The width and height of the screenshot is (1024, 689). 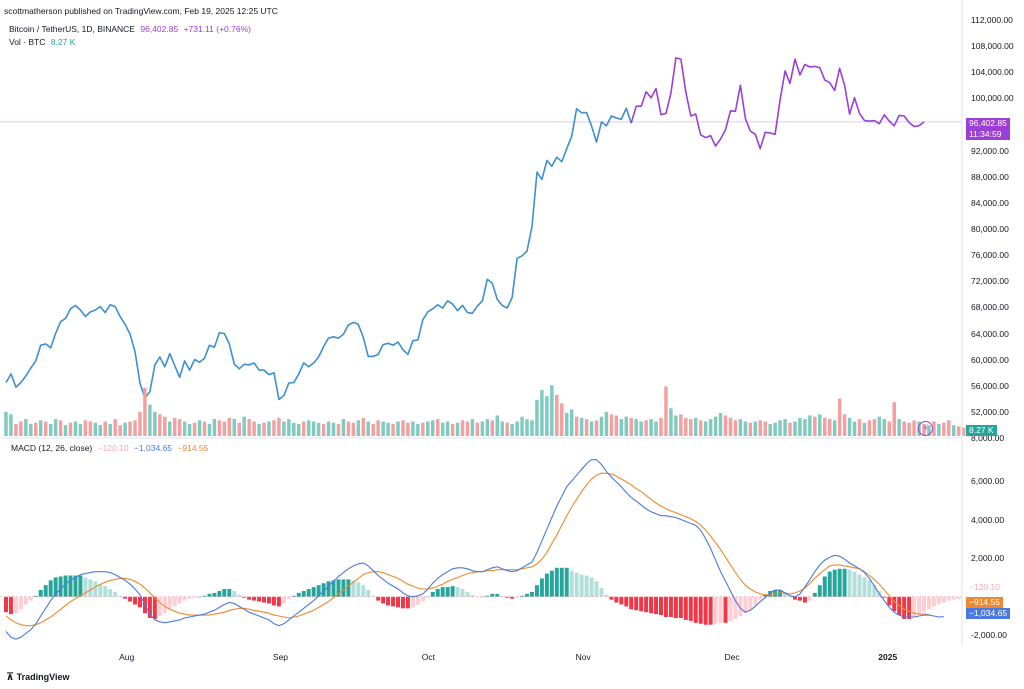 What do you see at coordinates (988, 123) in the screenshot?
I see `price-tag-value: 96,402.85` at bounding box center [988, 123].